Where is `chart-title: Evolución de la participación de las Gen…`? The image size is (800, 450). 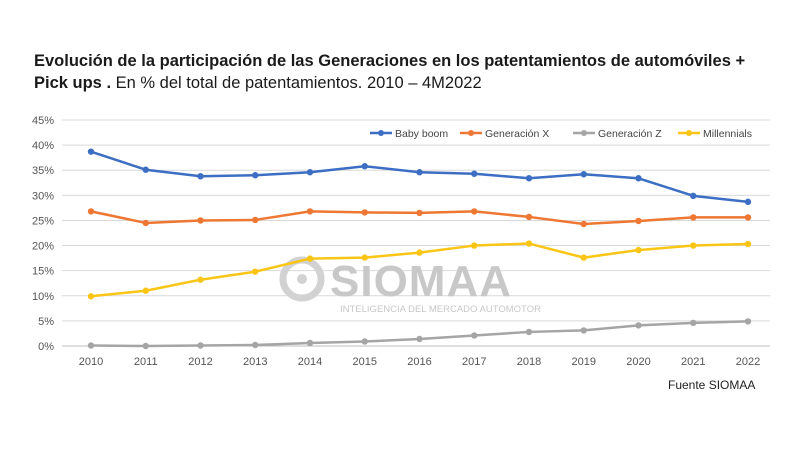 chart-title: Evolución de la participación de las Gen… is located at coordinates (399, 72).